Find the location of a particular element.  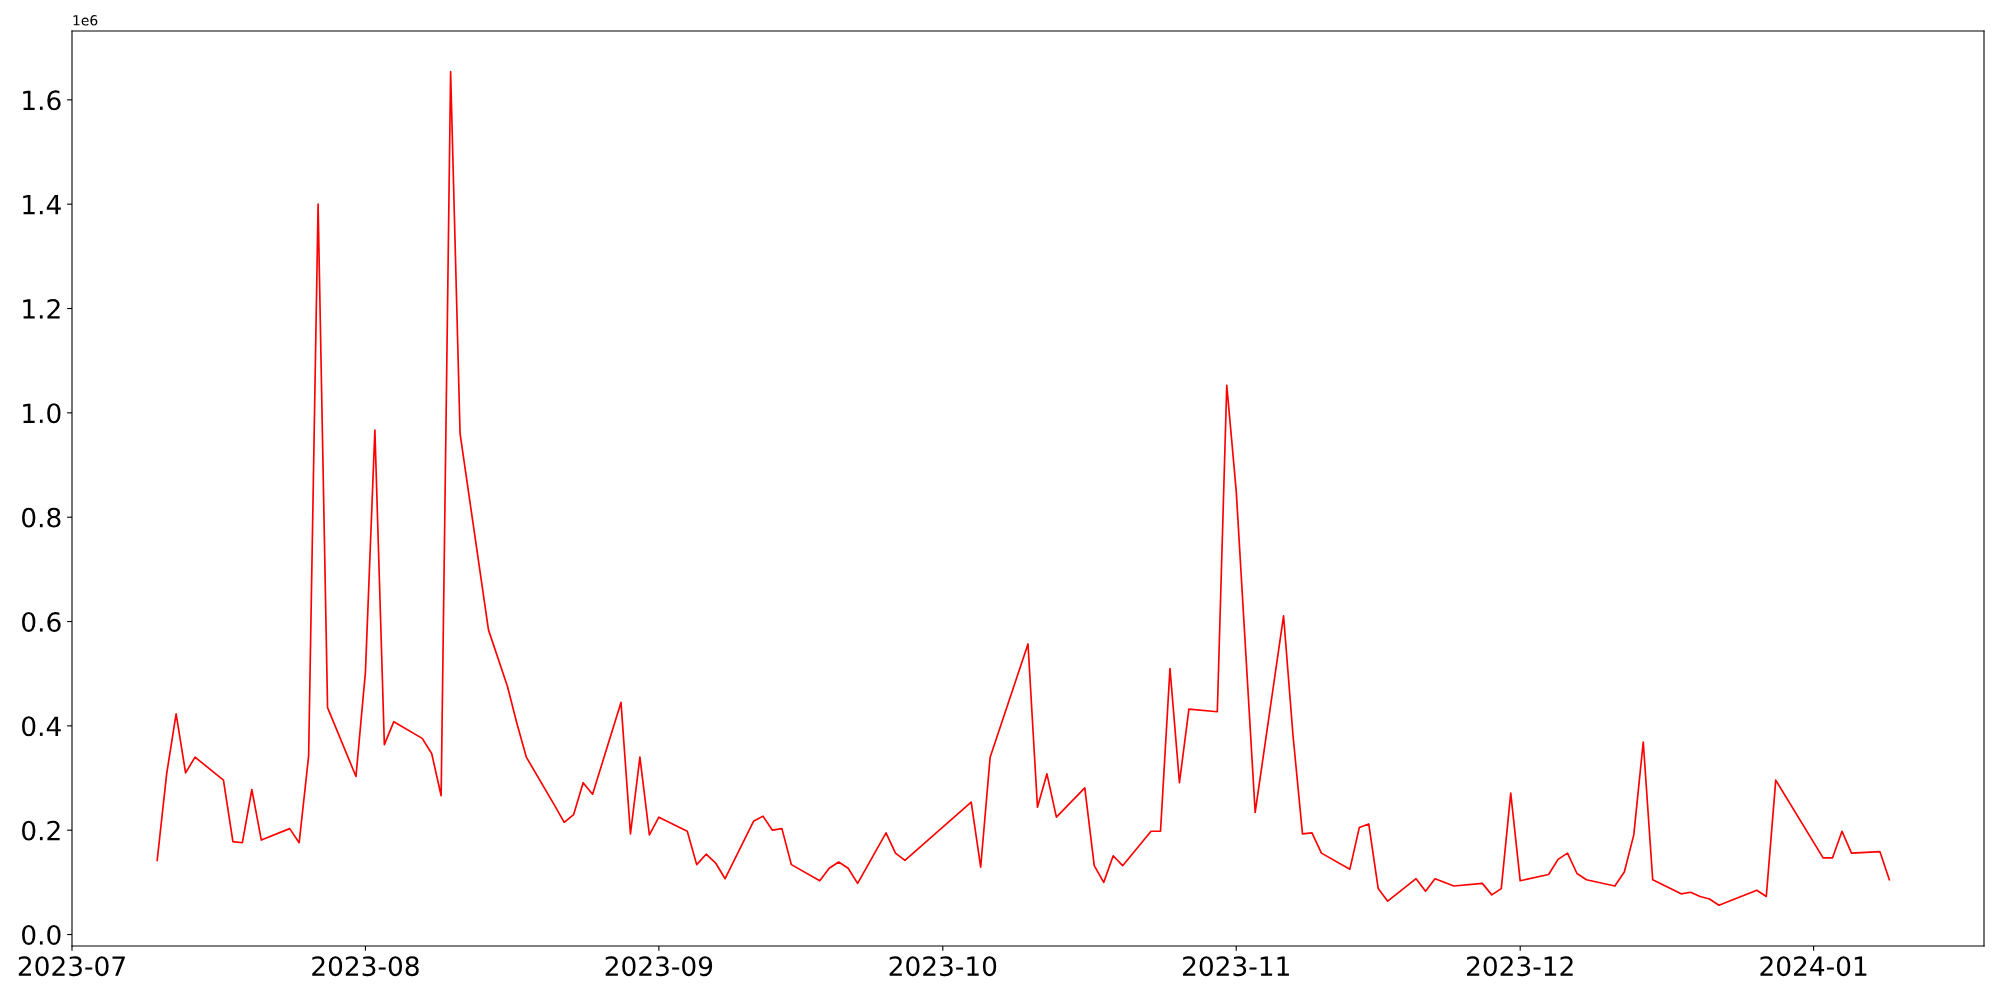

x-tick-label: 2023-08 is located at coordinates (365, 966).